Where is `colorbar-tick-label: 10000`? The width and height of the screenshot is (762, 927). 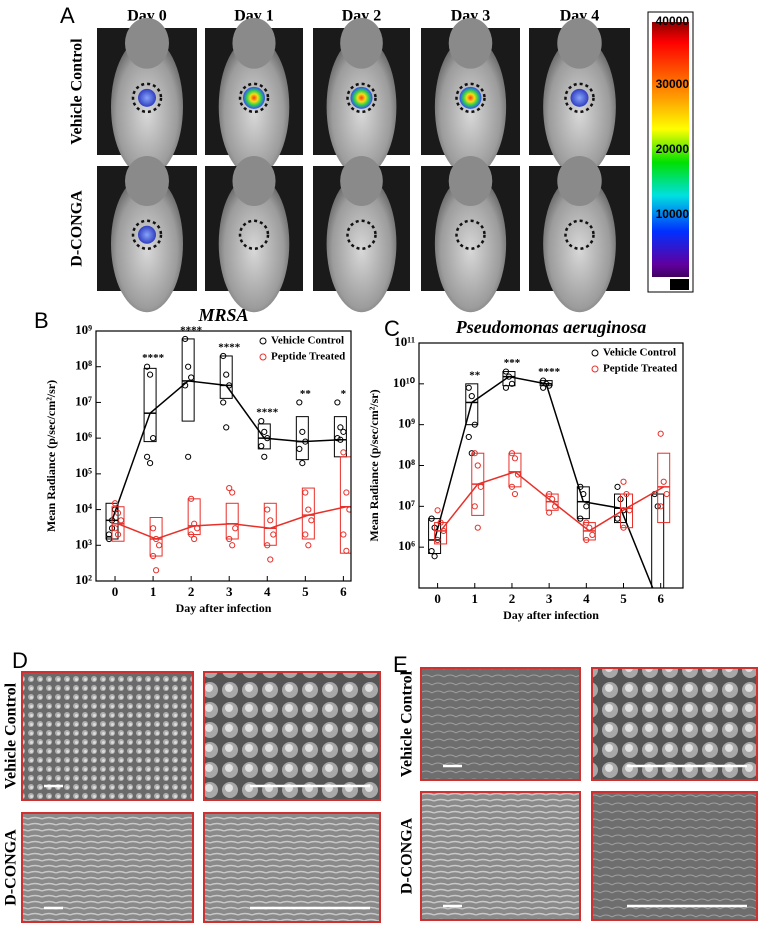 colorbar-tick-label: 10000 is located at coordinates (673, 214).